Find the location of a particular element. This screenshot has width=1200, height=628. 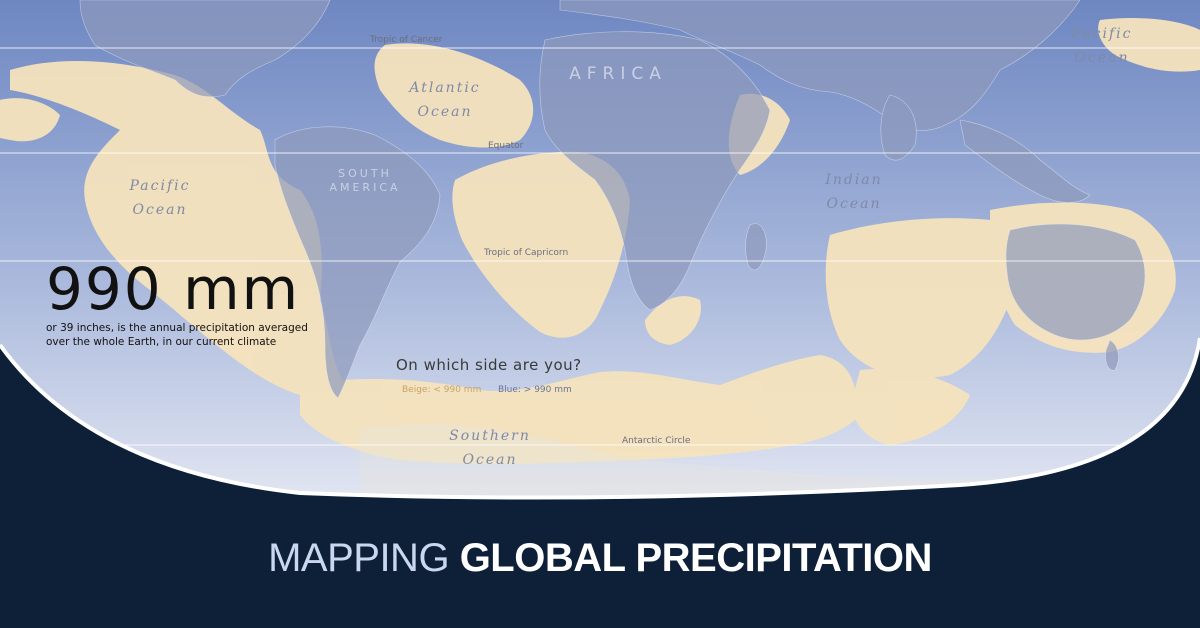

tropic-of-cancer-label: Tropic of Cancer is located at coordinates (406, 40).